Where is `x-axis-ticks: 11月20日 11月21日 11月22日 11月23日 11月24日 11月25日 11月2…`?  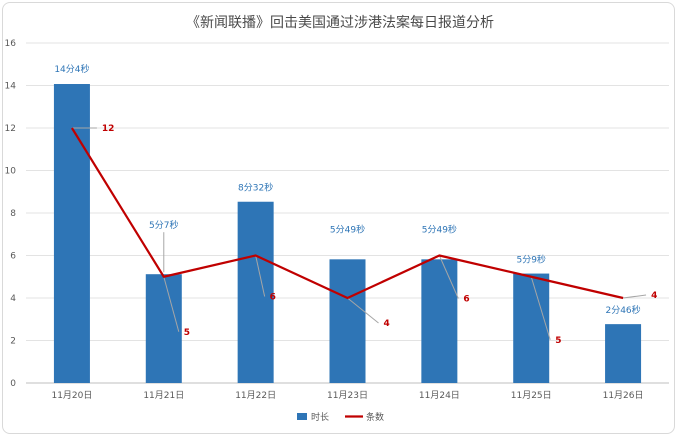
x-axis-ticks: 11月20日 11月21日 11月22日 11月23日 11月24日 11月25日 11月2… is located at coordinates (347, 395).